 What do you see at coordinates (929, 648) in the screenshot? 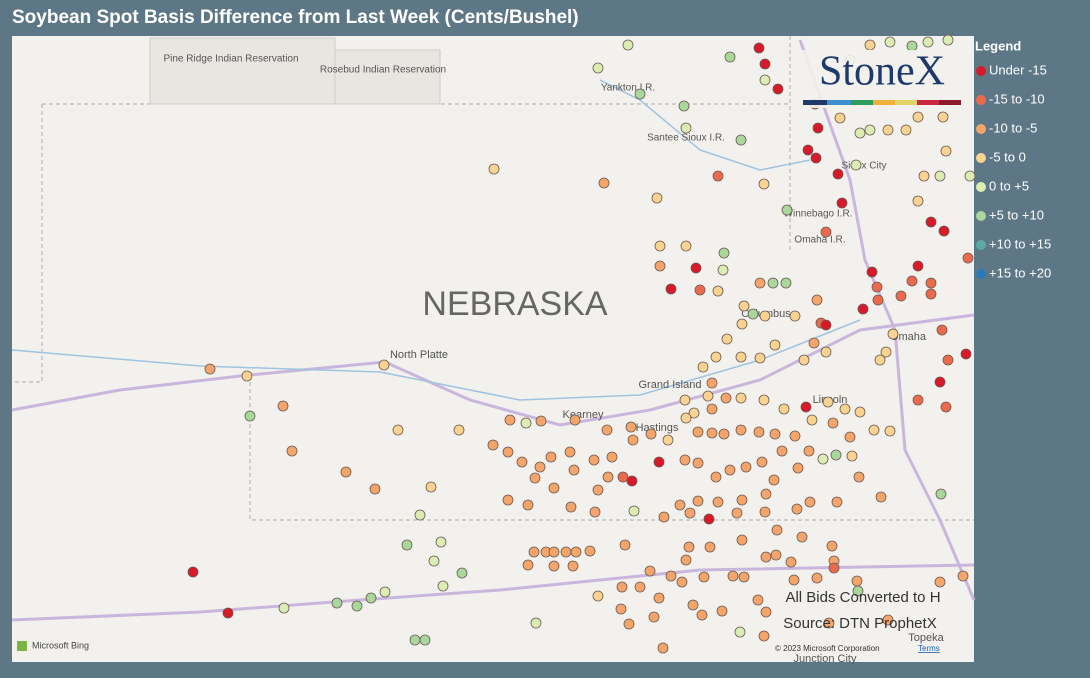
I see `terms-link: Terms` at bounding box center [929, 648].